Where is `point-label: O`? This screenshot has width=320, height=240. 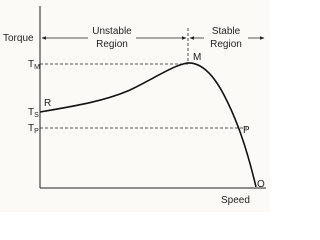
point-label: O is located at coordinates (261, 184).